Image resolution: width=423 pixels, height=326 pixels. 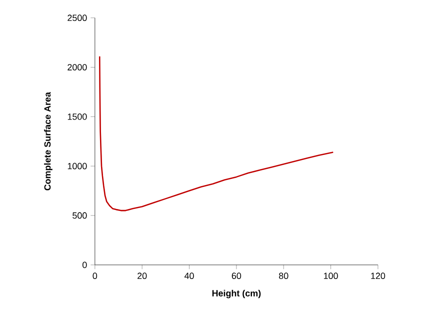 What do you see at coordinates (378, 276) in the screenshot?
I see `x-tick-label: 120` at bounding box center [378, 276].